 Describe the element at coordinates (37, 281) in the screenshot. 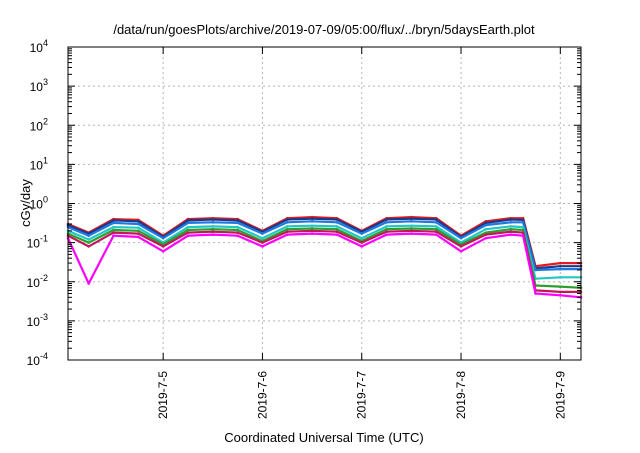

I see `y-tick-label: 10⁻²` at that location.